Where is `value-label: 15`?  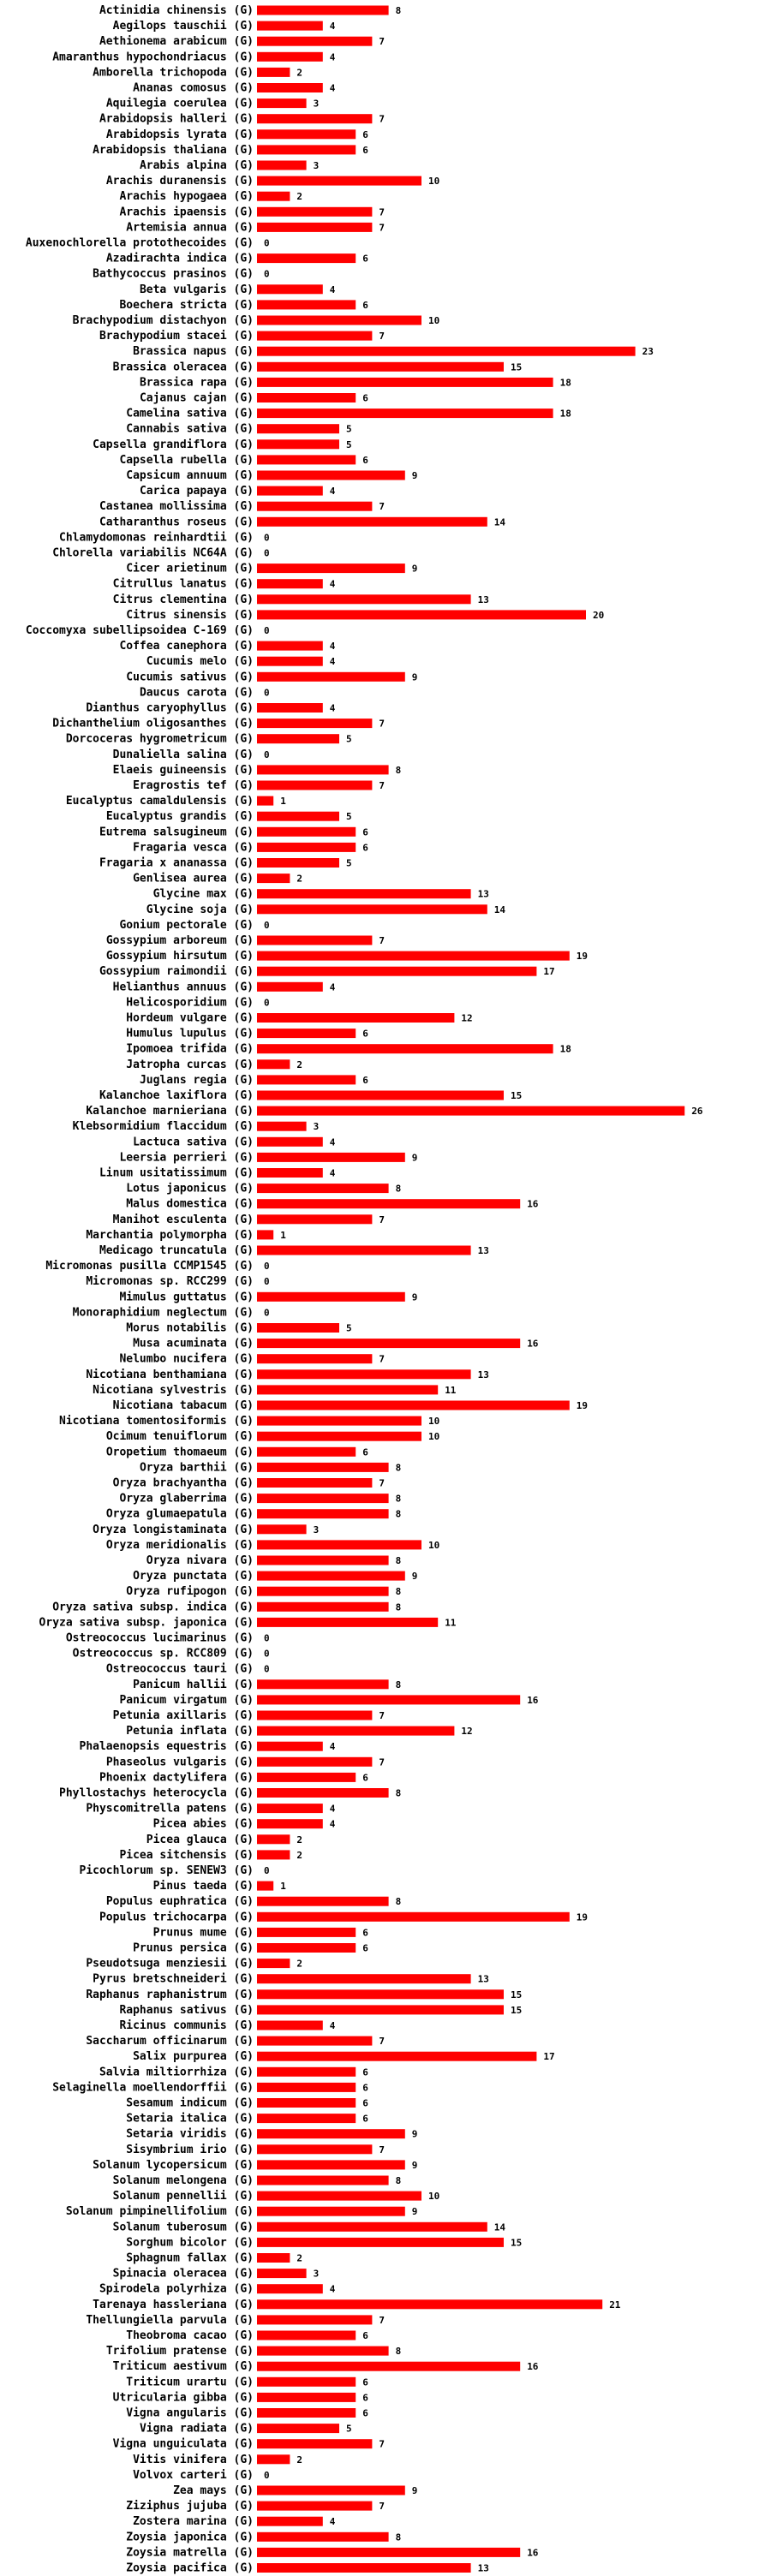
value-label: 15 is located at coordinates (516, 2010).